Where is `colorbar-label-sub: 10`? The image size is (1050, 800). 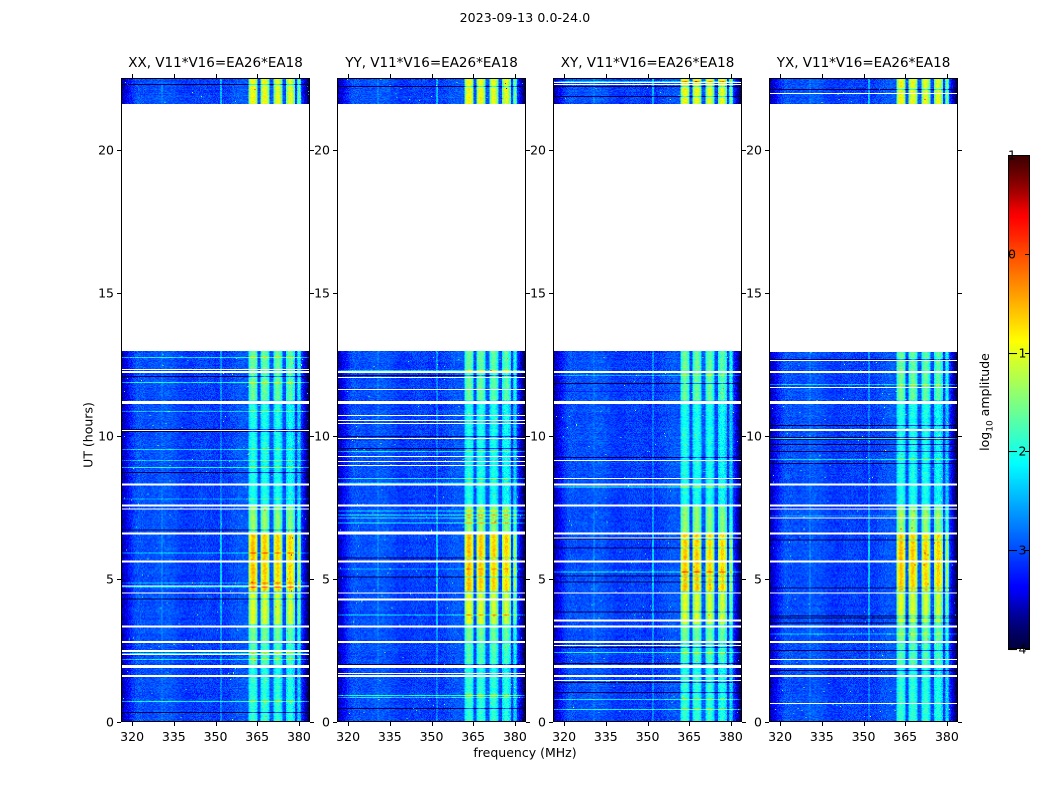
colorbar-label-sub: 10 is located at coordinates (990, 426).